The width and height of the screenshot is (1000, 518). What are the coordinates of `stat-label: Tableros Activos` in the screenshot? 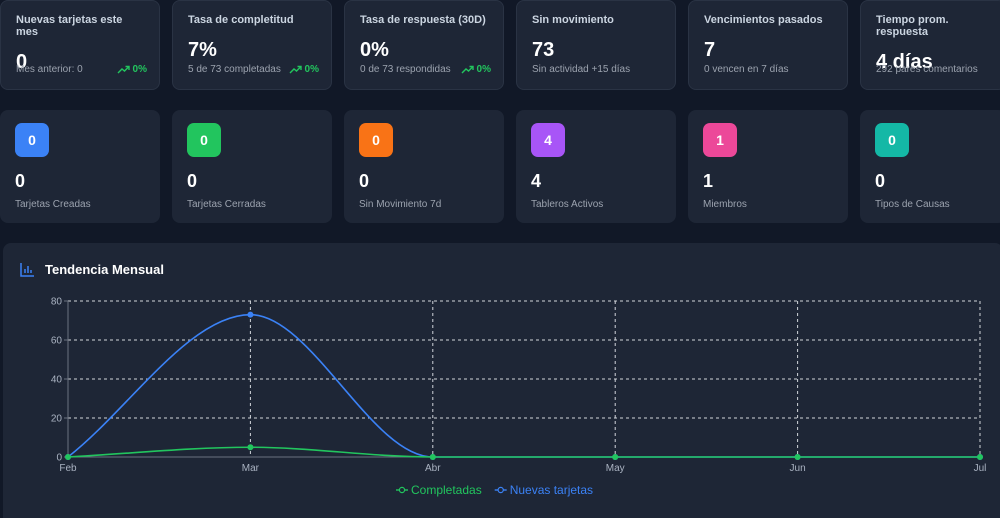 It's located at (567, 204).